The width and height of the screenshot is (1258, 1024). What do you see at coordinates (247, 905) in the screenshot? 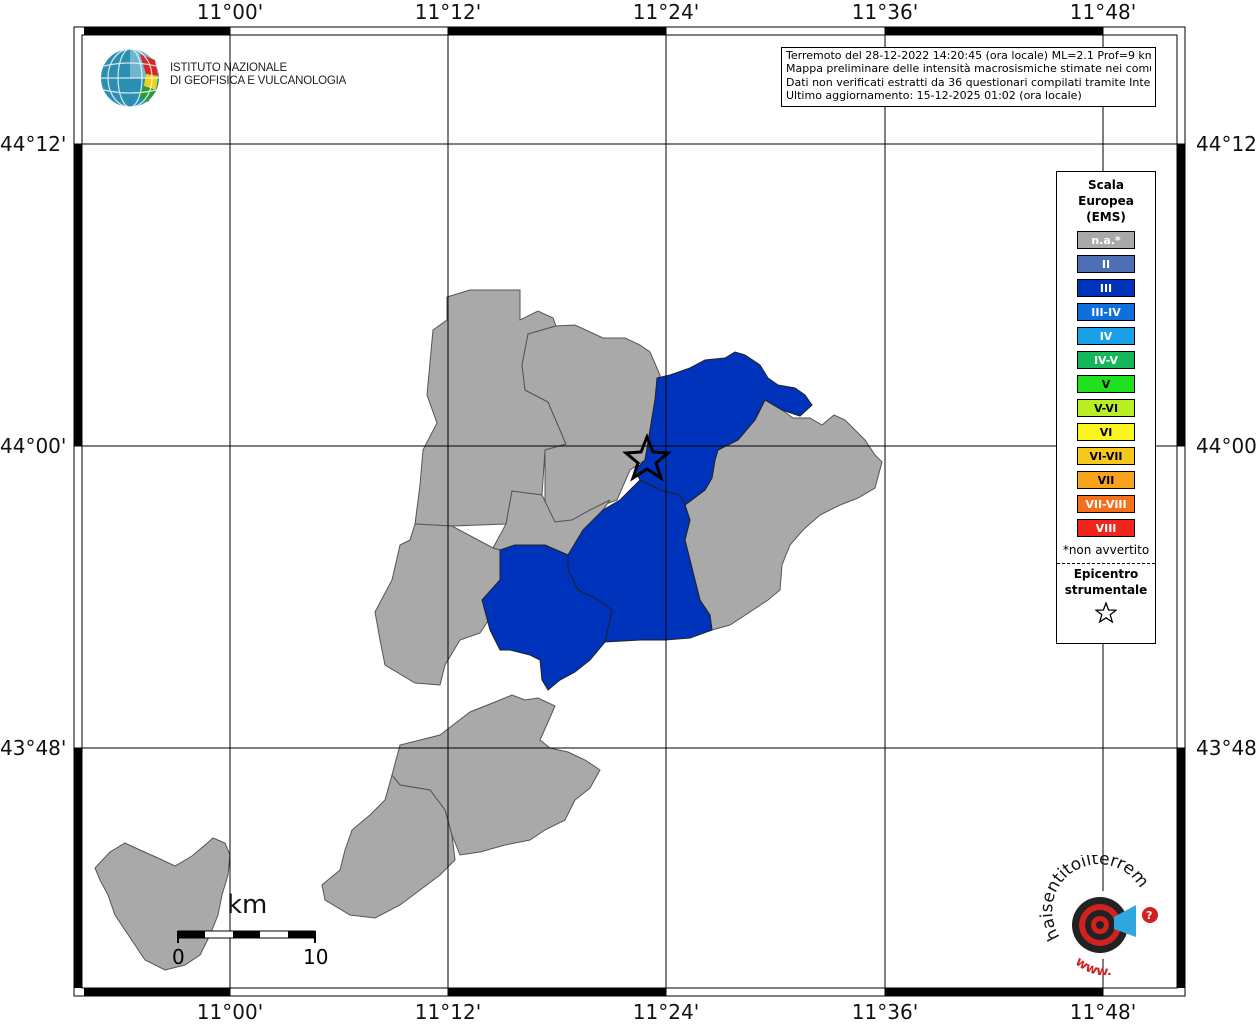
I see `scale-unit: km` at bounding box center [247, 905].